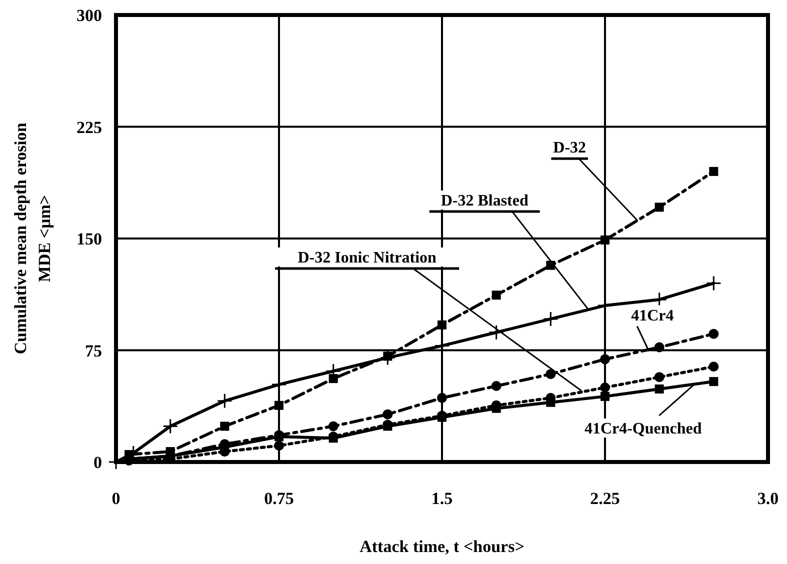 The height and width of the screenshot is (564, 787). What do you see at coordinates (768, 498) in the screenshot?
I see `x-tick-label: 3.0` at bounding box center [768, 498].